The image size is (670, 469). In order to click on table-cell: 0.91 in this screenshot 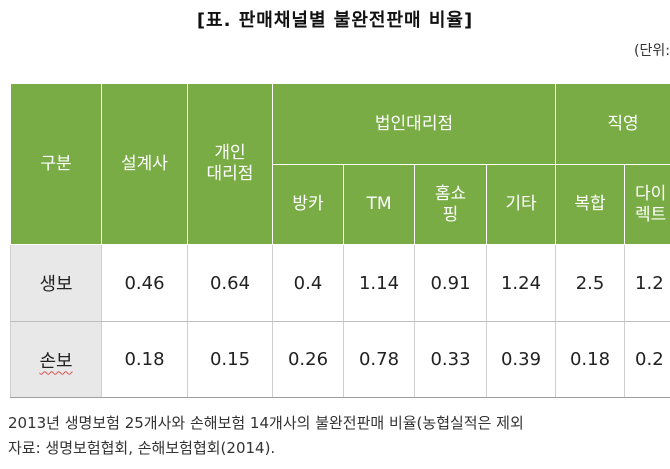, I will do `click(450, 283)`.